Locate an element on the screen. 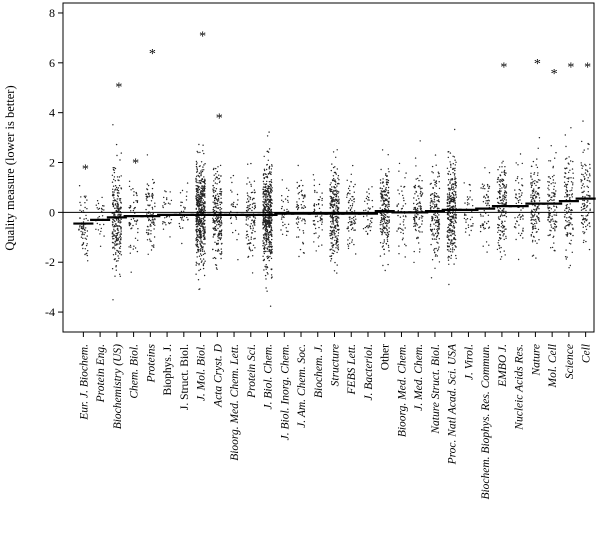  x-tick-label: EMBO J. is located at coordinates (503, 366).